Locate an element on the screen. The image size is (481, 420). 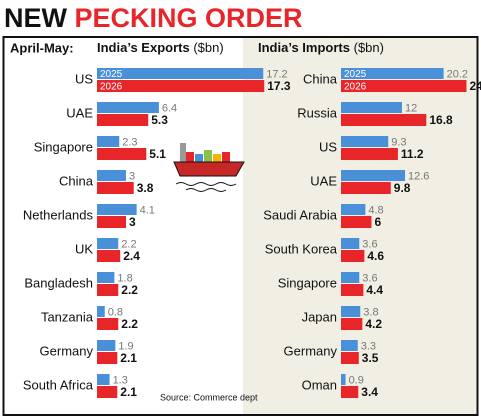
value-label: 12.6 is located at coordinates (418, 176).